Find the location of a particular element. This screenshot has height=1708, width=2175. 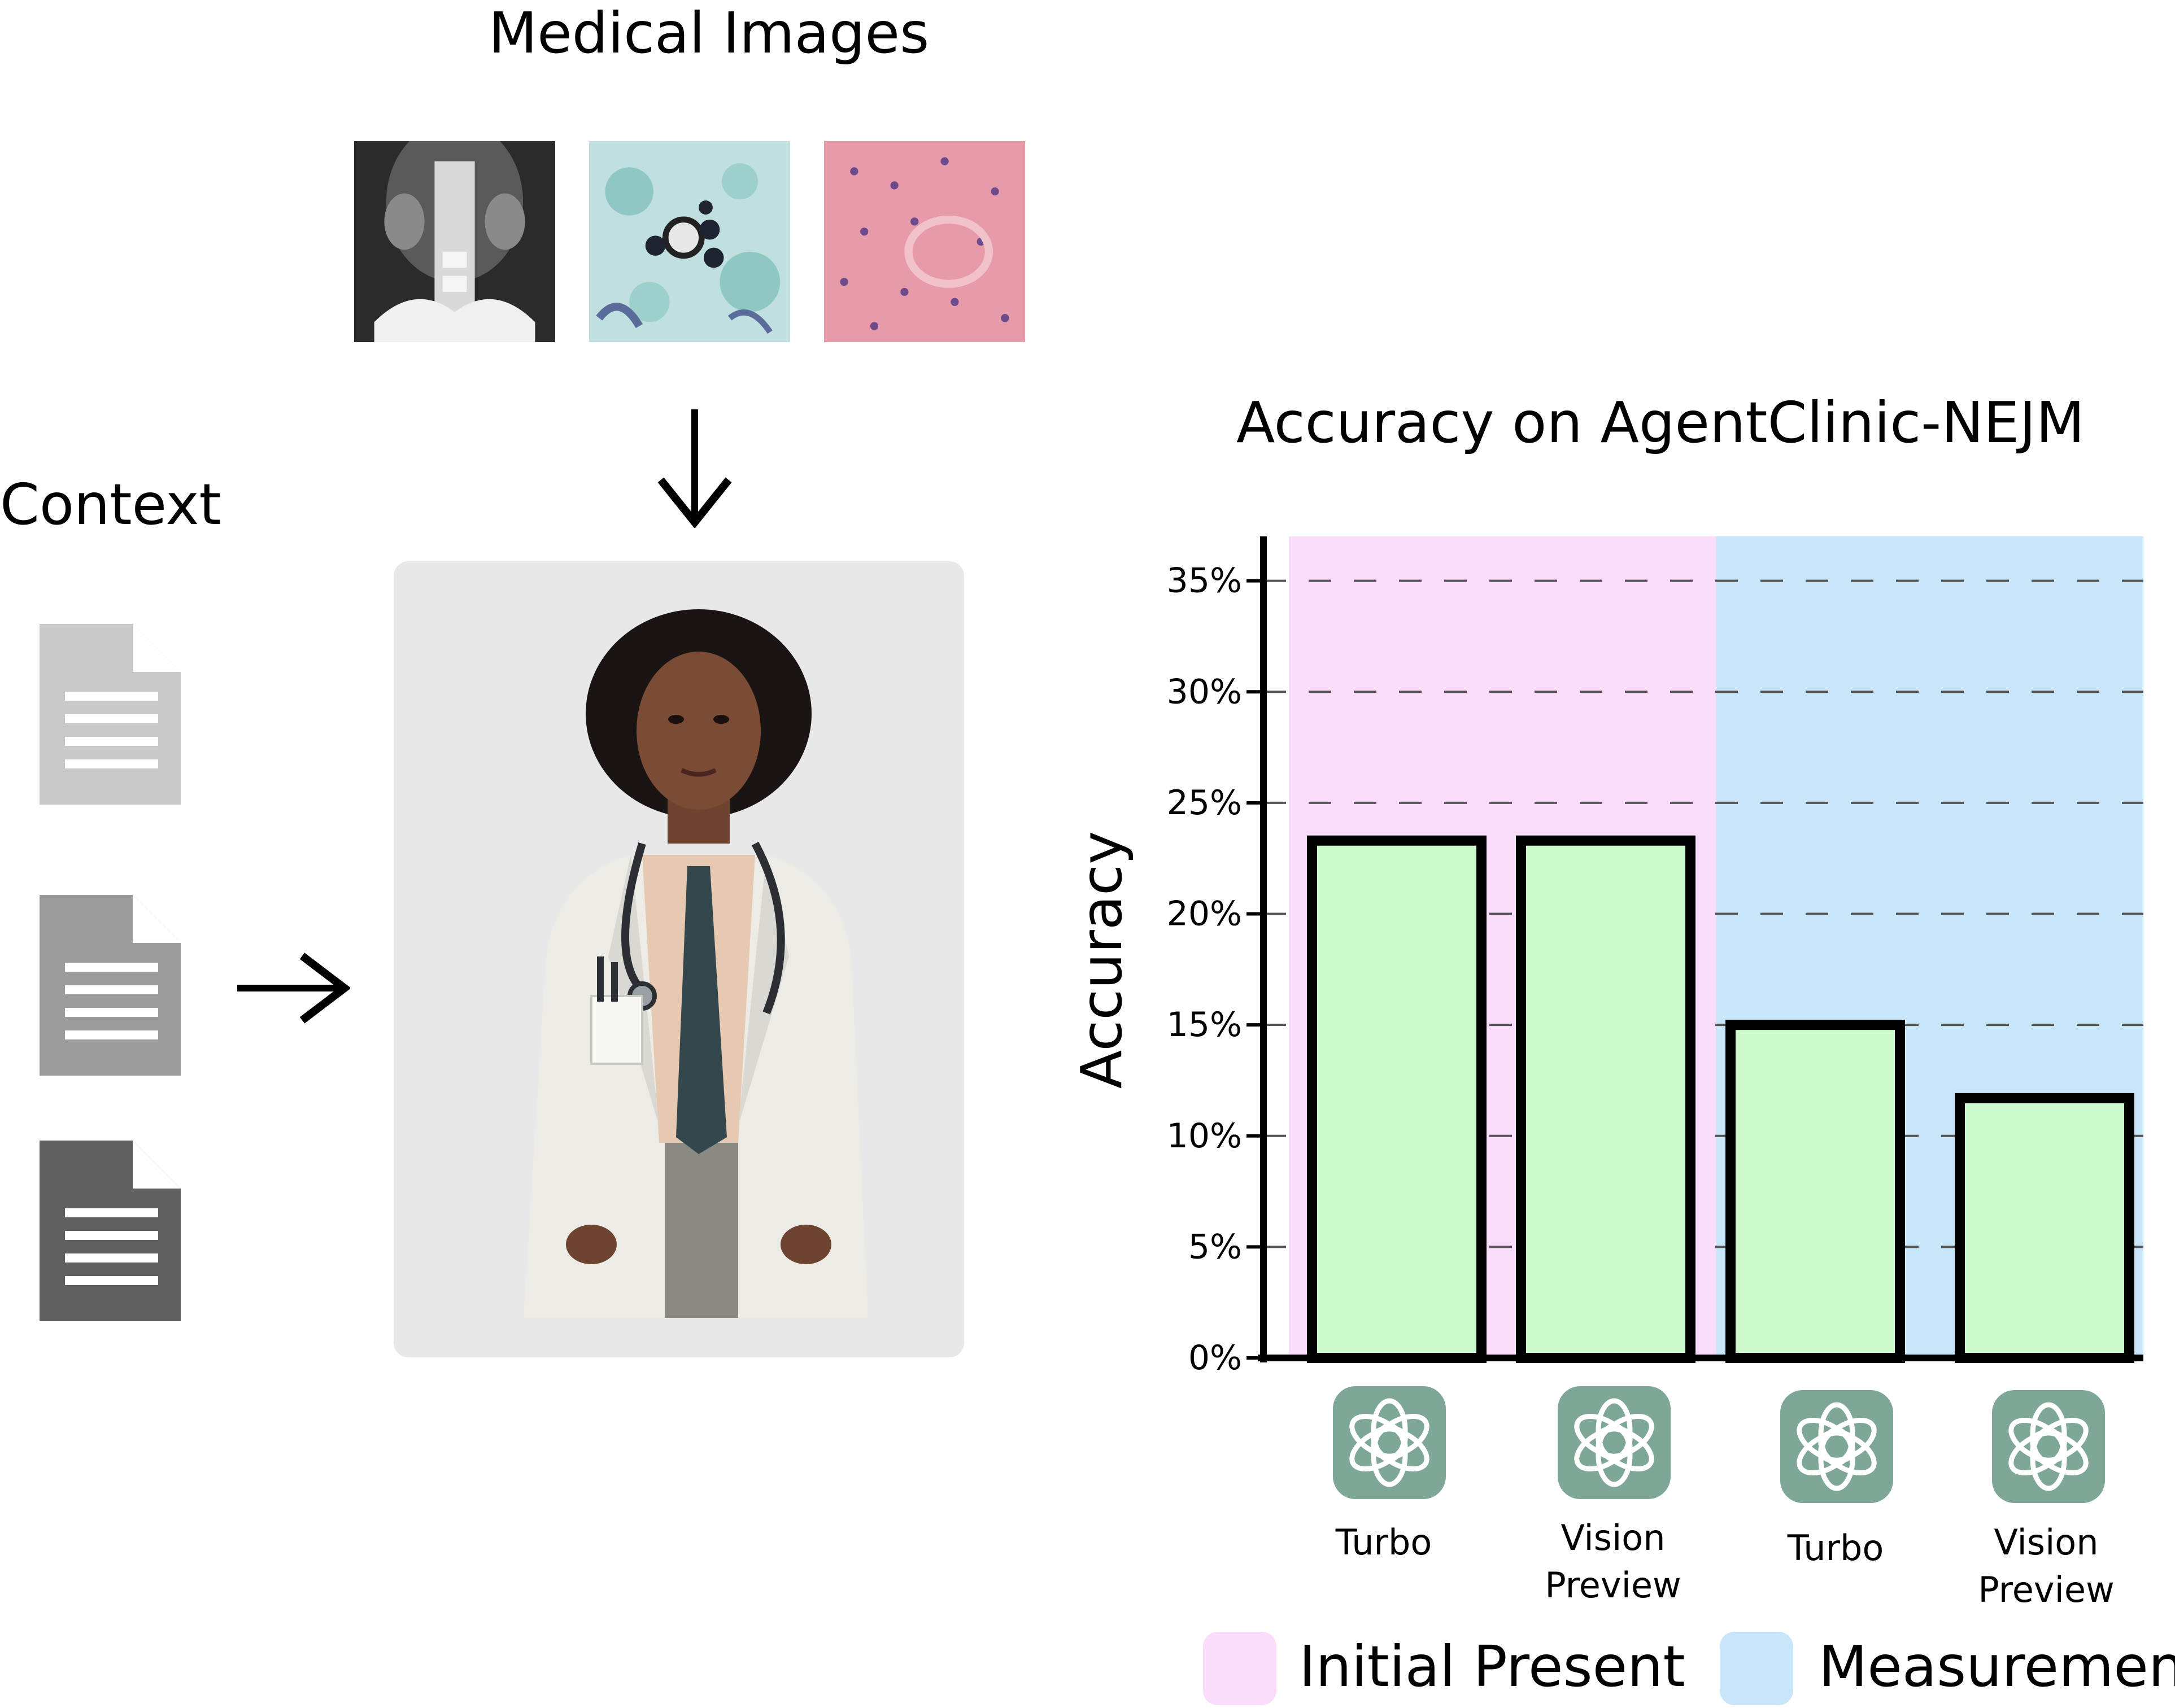

legend-label-measurement: Measurement is located at coordinates (1997, 1666).